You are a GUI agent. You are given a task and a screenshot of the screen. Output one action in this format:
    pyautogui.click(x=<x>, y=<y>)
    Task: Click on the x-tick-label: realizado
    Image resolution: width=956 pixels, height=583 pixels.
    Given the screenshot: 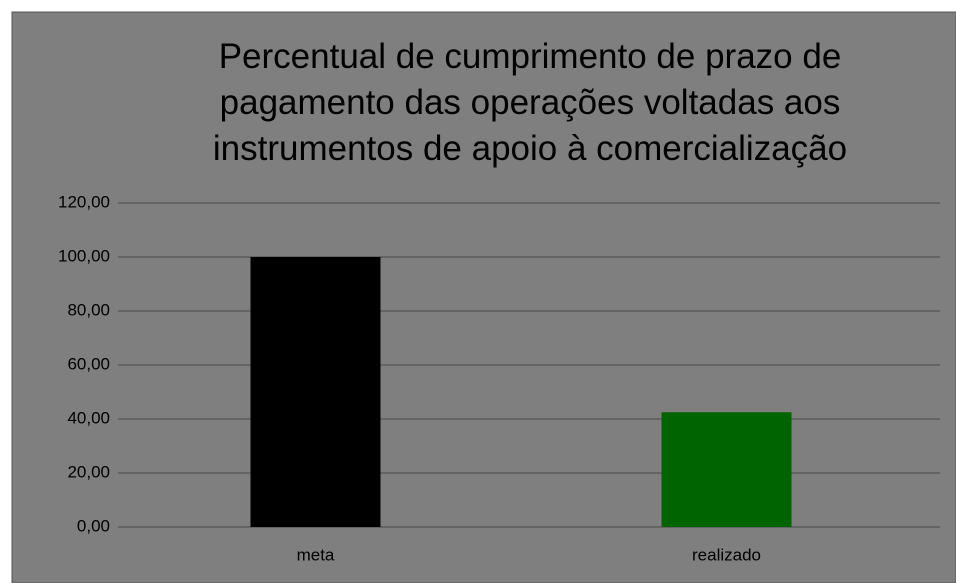 What is the action you would take?
    pyautogui.click(x=726, y=554)
    